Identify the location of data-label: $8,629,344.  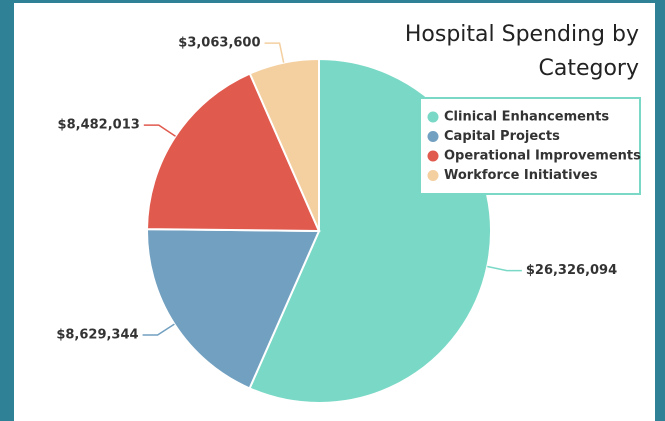
(97, 334).